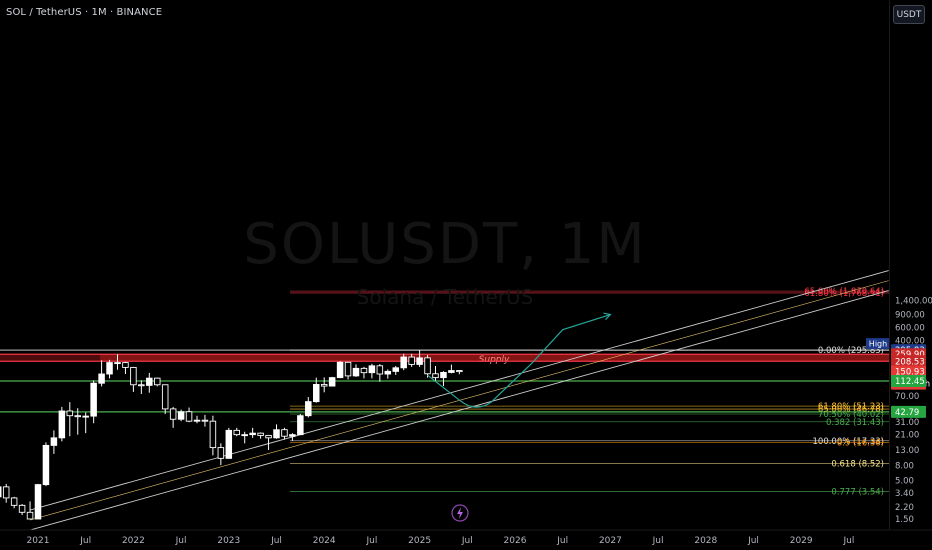 This screenshot has width=932, height=550. Describe the element at coordinates (857, 493) in the screenshot. I see `fib-level-label: 0.777 (3.54)` at that location.